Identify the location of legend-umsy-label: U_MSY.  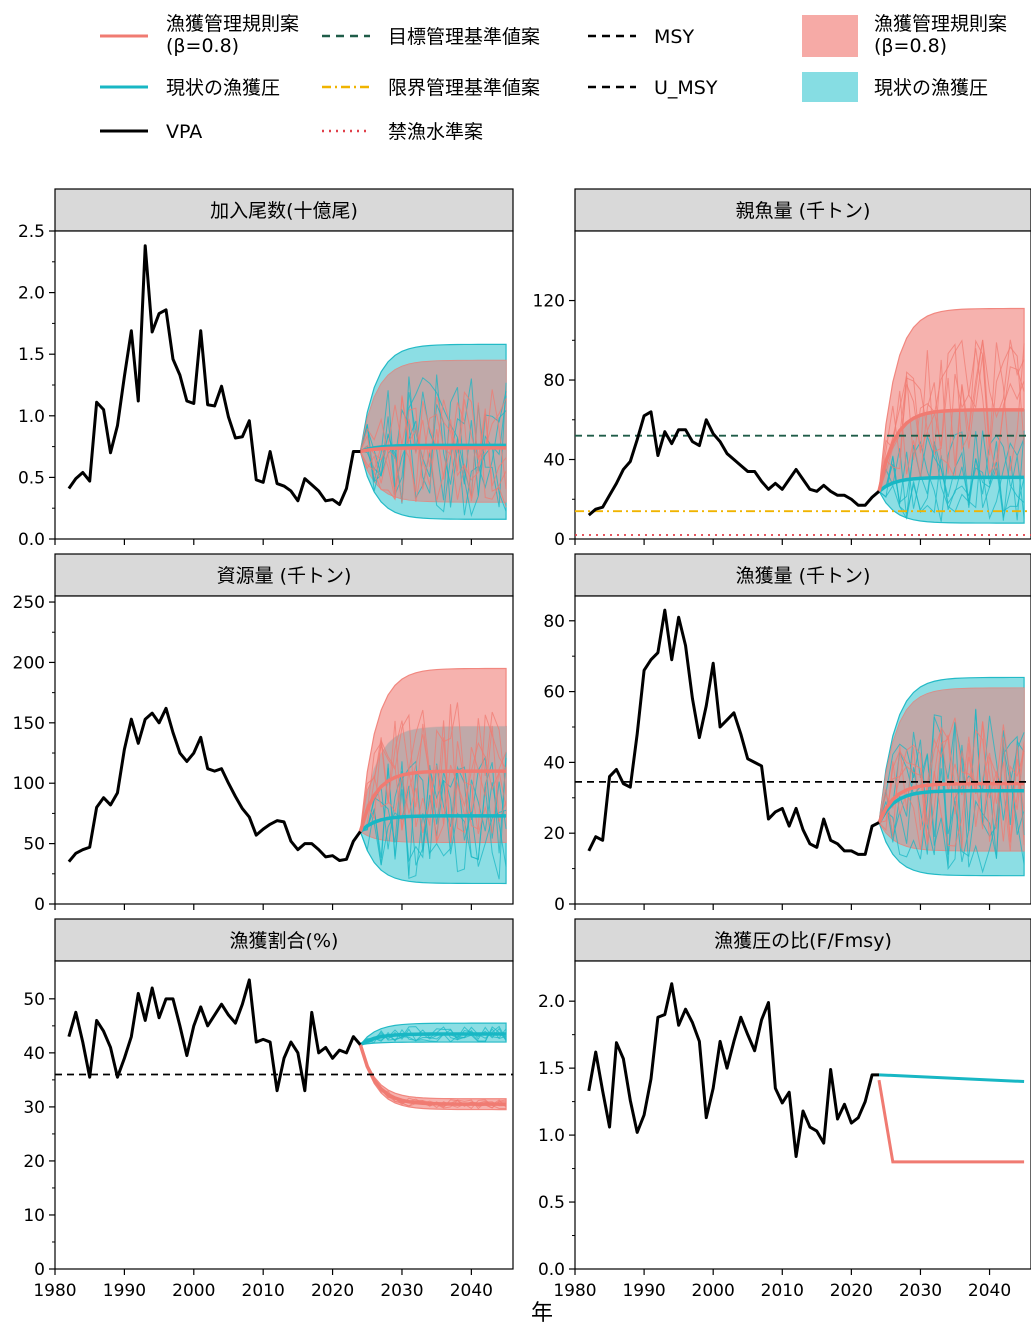
(686, 88).